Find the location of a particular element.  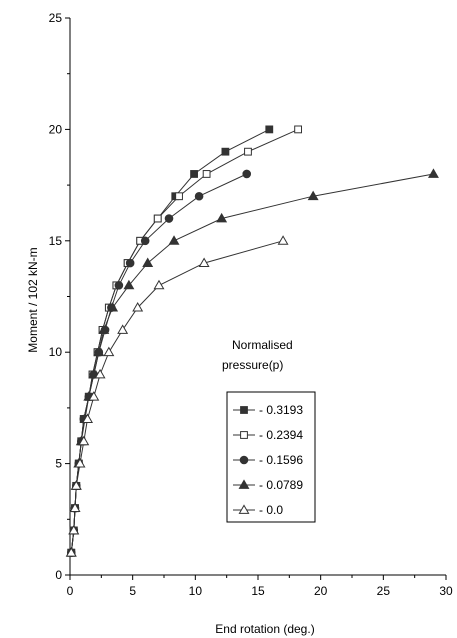

x-tick-label: 5 is located at coordinates (132, 591).